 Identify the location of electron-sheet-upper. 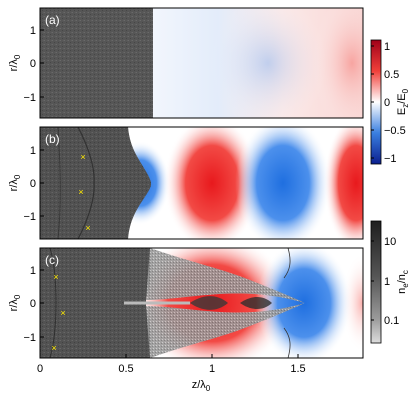
(225, 275).